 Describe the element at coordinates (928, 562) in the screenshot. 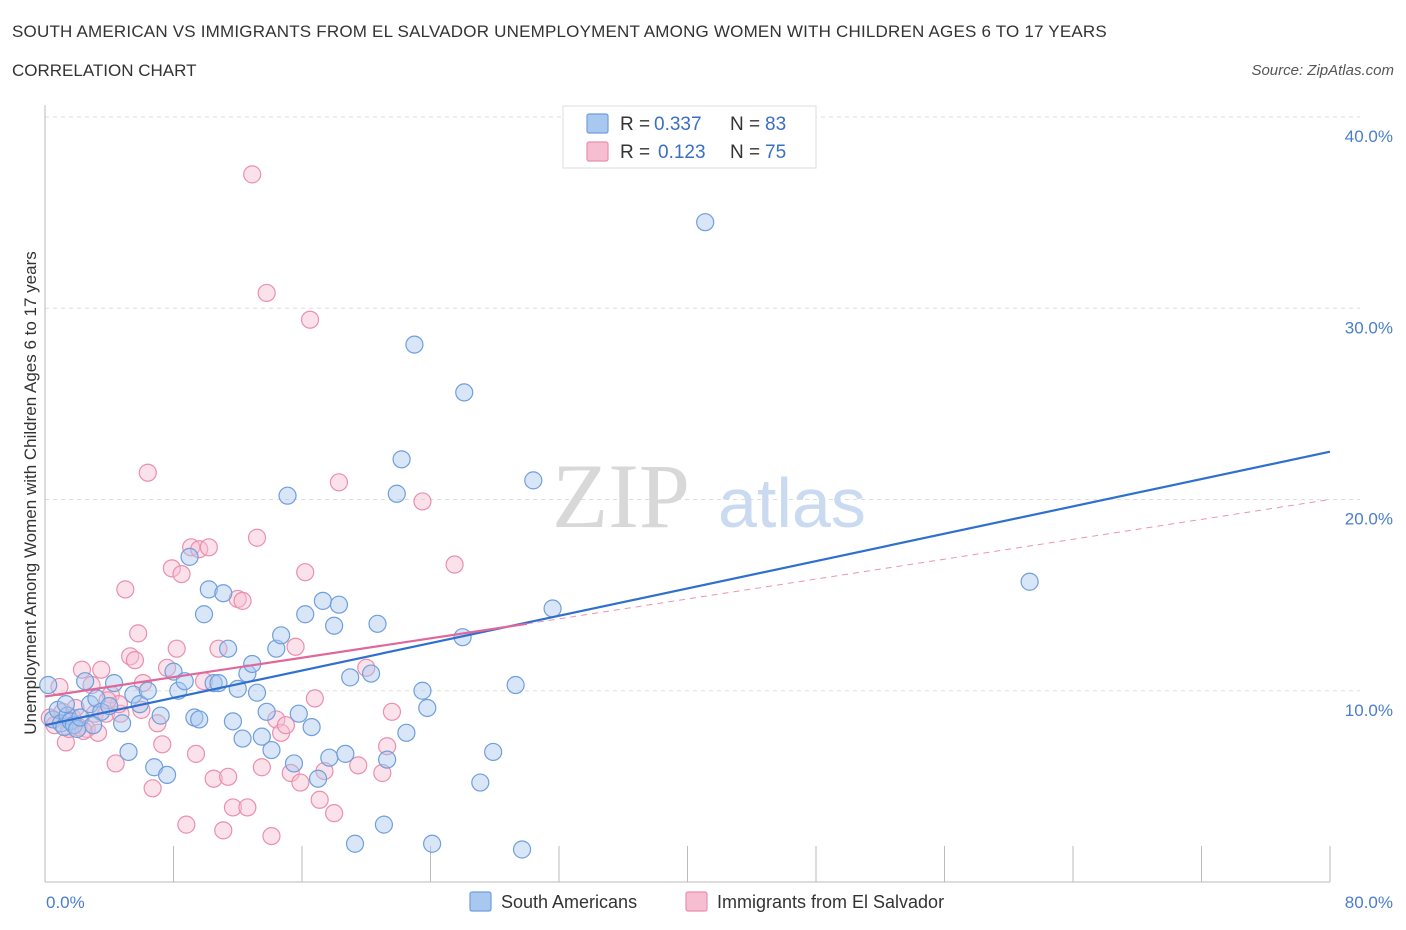

I see `trend-extension-el-salvador` at that location.